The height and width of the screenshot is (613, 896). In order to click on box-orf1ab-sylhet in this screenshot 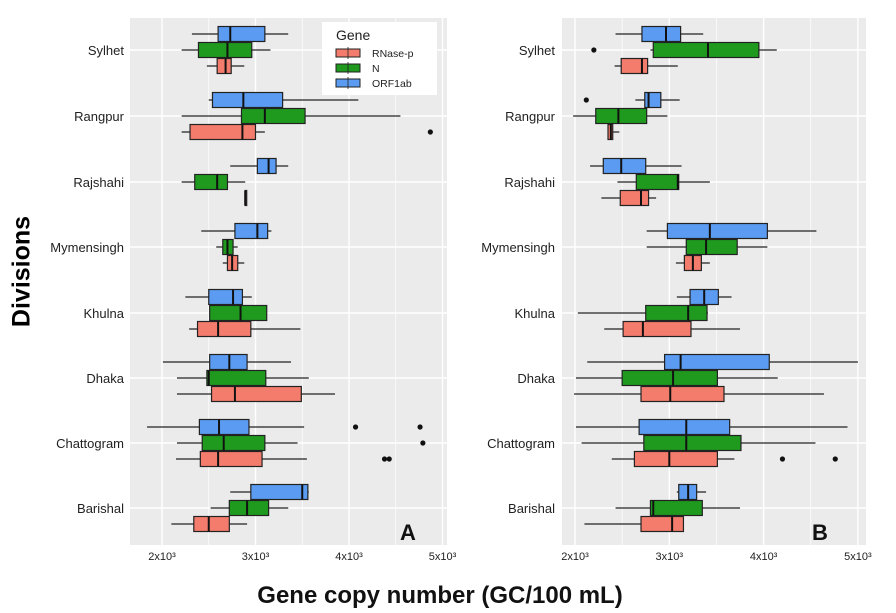, I will do `click(240, 34)`.